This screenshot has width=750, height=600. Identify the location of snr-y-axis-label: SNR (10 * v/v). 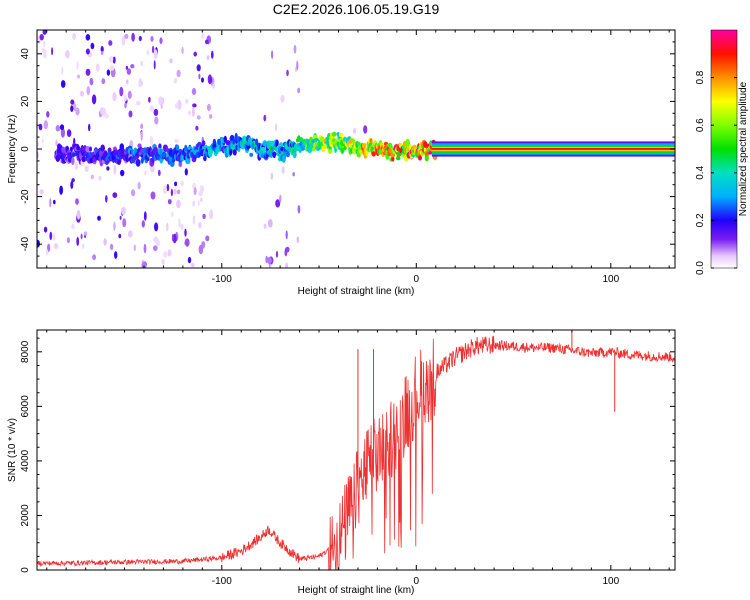
(12, 450).